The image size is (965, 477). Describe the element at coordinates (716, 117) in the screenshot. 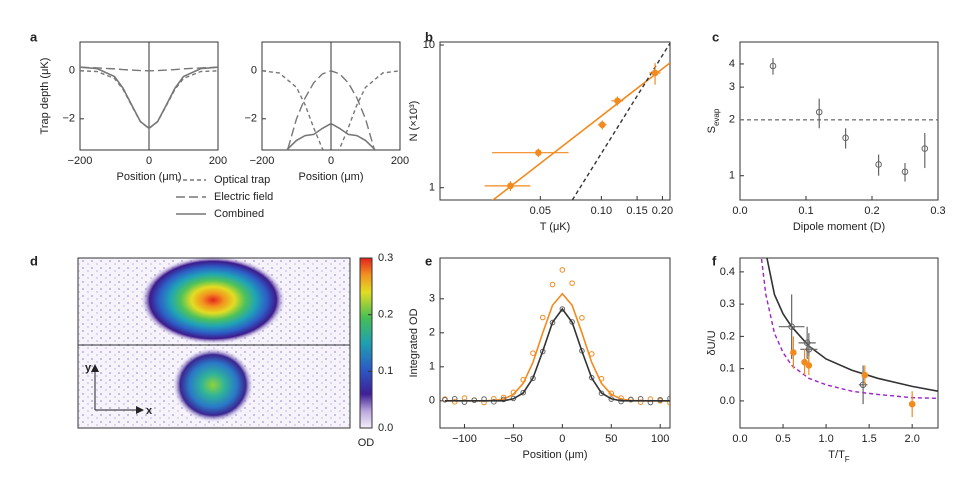

I see `y-axis-label-sub: evap` at that location.